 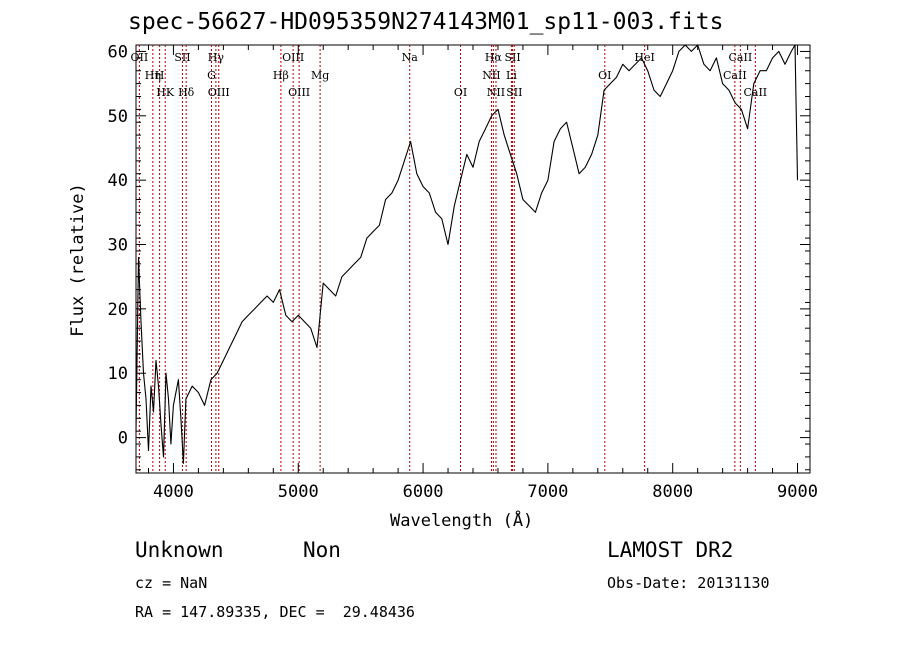 I want to click on line-label: Hα, so click(x=494, y=57).